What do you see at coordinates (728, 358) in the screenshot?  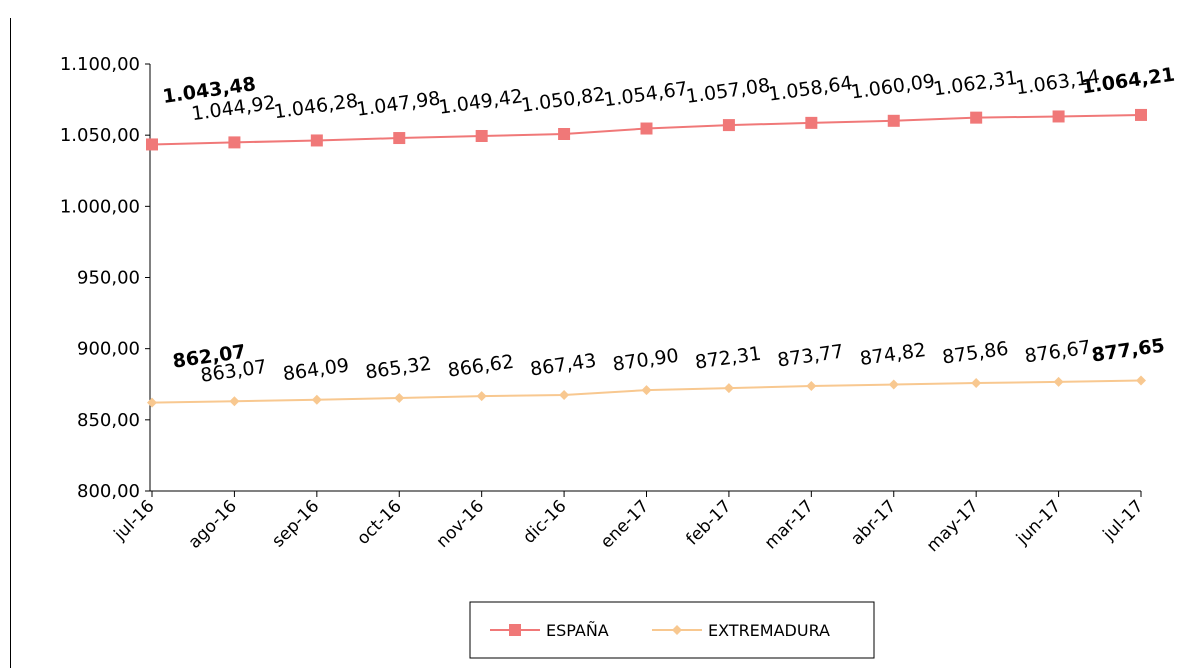 I see `data-label: 872,31` at bounding box center [728, 358].